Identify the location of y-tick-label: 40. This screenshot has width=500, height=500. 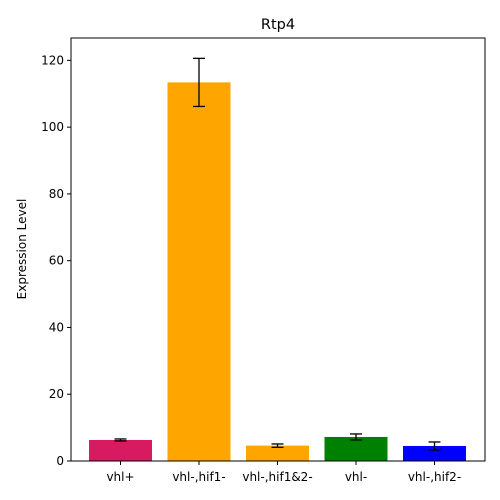
(56, 327).